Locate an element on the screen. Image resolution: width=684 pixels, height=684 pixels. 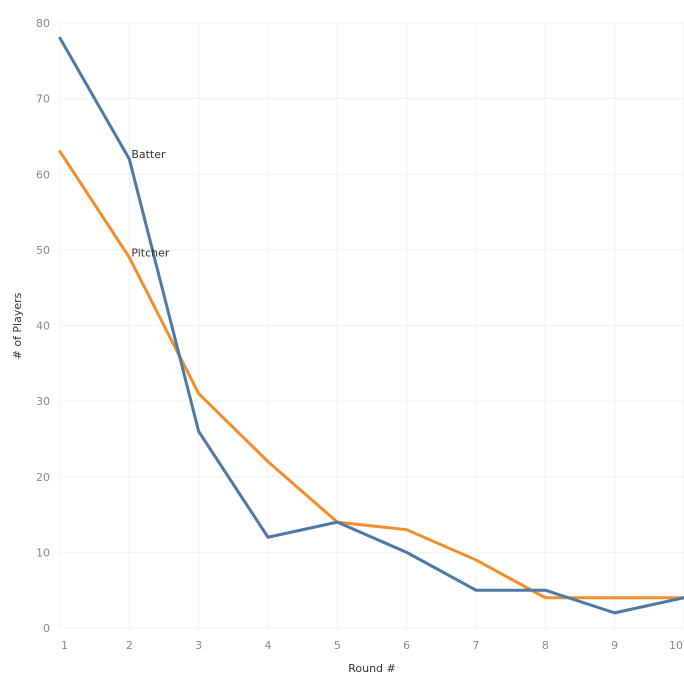
y-axis-ticks: 0 10 20 30 40 50 60 70 80 is located at coordinates (43, 326).